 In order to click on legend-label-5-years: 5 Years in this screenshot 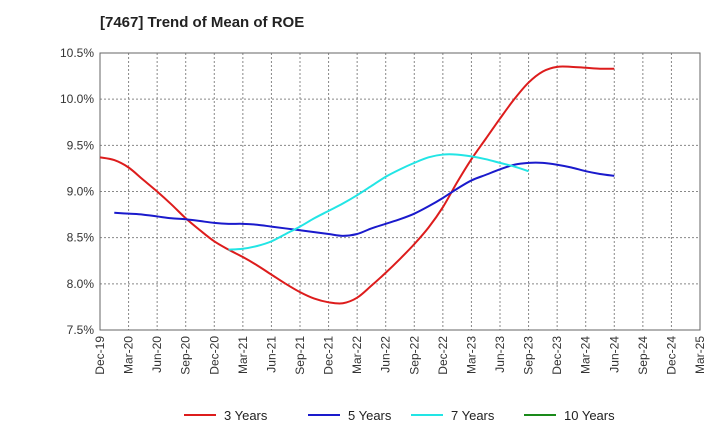, I will do `click(370, 415)`.